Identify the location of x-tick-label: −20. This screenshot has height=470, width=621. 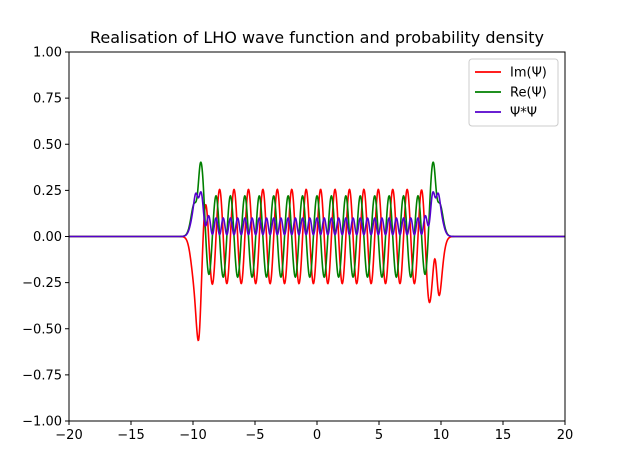
(68, 435).